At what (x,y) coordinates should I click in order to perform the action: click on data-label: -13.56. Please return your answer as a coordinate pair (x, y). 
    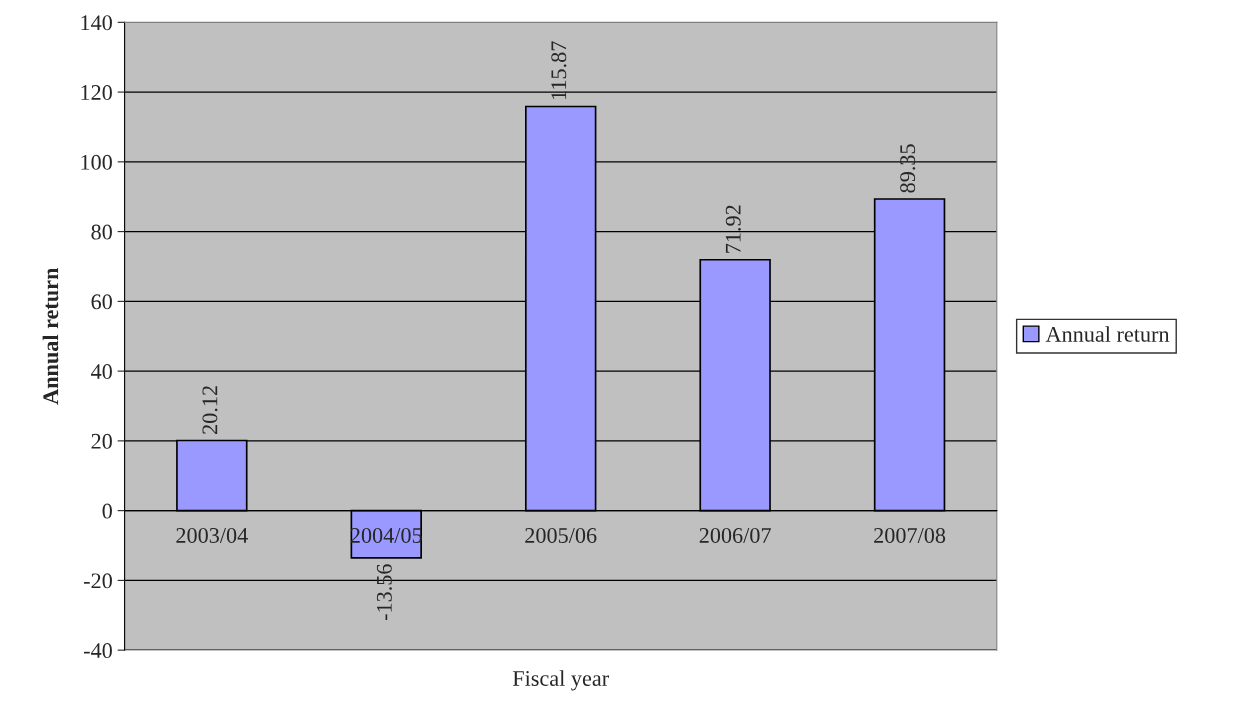
    Looking at the image, I should click on (384, 592).